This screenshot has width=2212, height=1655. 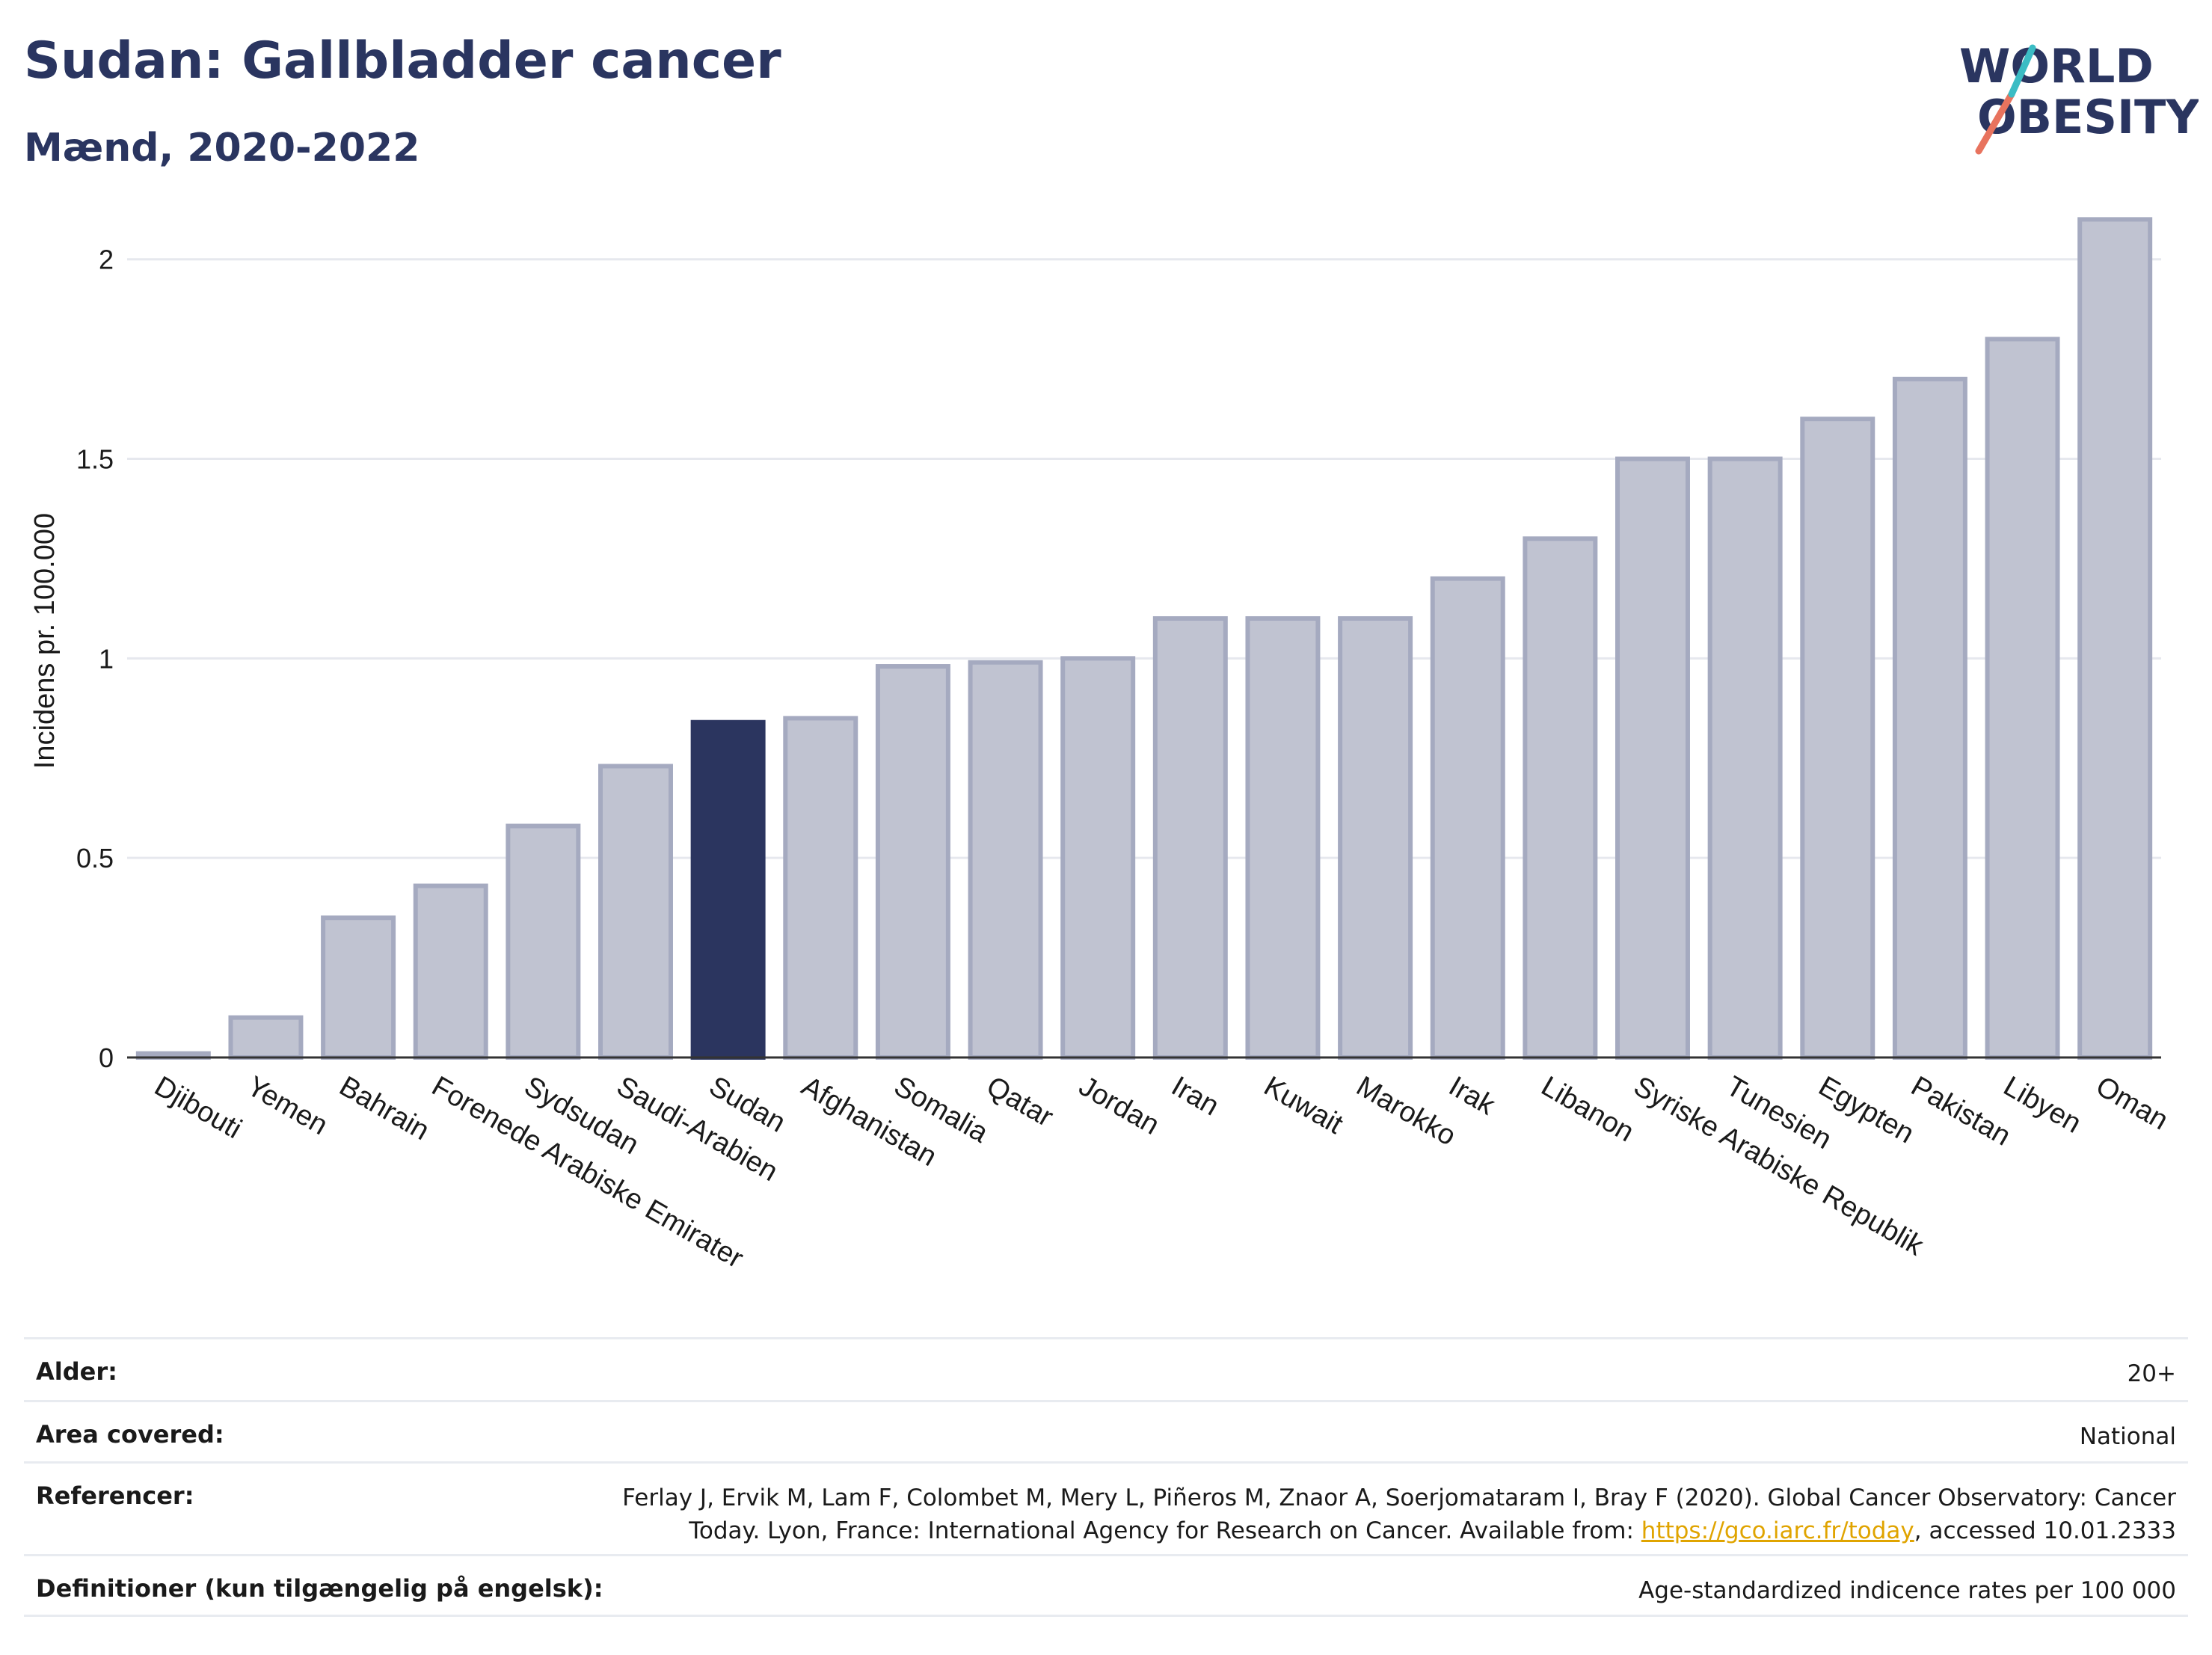 What do you see at coordinates (266, 1037) in the screenshot?
I see `bar-yemen` at bounding box center [266, 1037].